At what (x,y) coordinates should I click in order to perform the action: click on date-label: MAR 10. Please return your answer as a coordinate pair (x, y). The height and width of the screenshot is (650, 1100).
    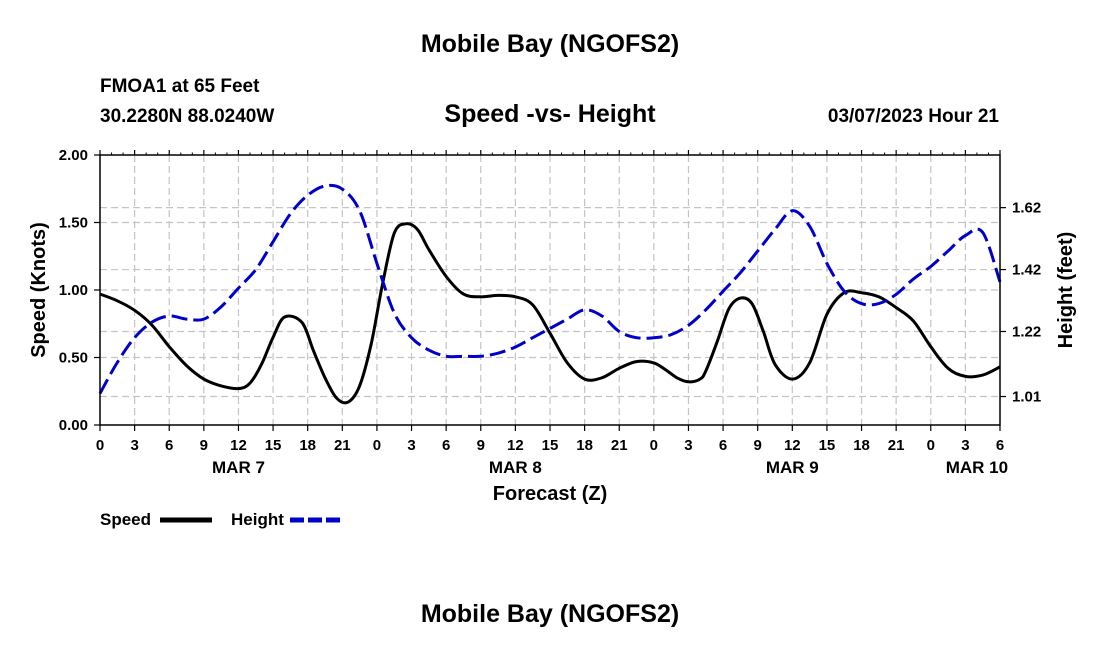
    Looking at the image, I should click on (977, 467).